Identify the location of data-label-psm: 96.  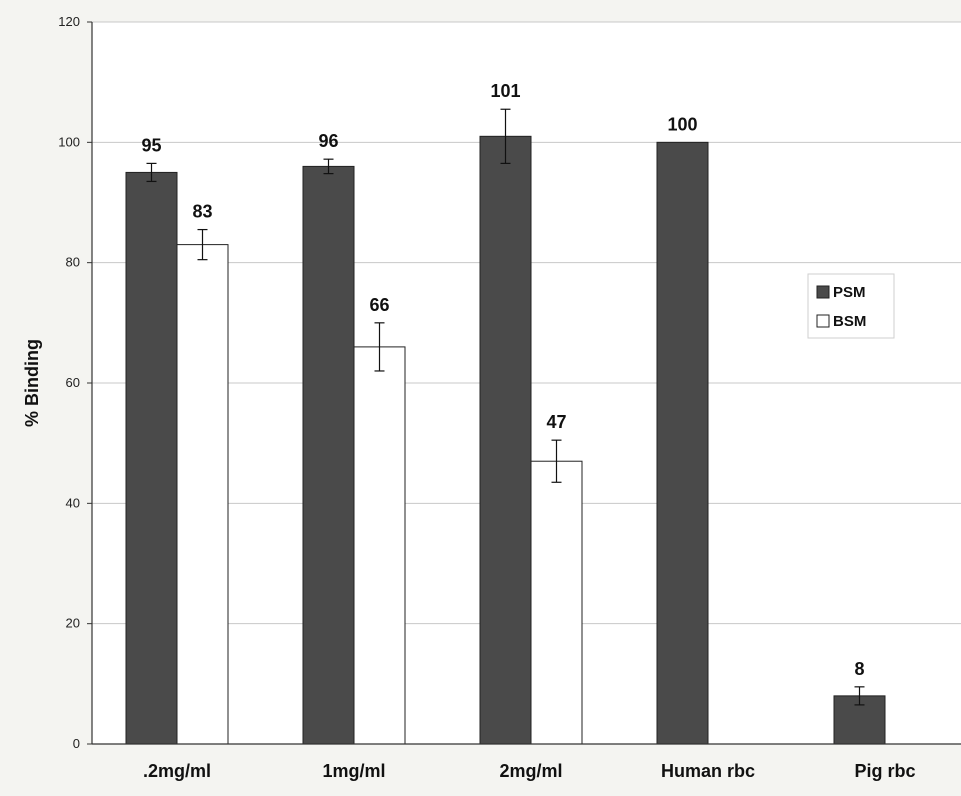
(328, 141).